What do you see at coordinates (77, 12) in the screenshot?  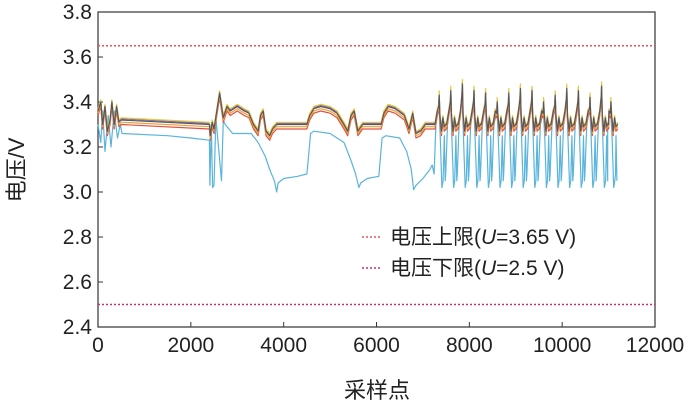 I see `y-tick-label: 3.8` at bounding box center [77, 12].